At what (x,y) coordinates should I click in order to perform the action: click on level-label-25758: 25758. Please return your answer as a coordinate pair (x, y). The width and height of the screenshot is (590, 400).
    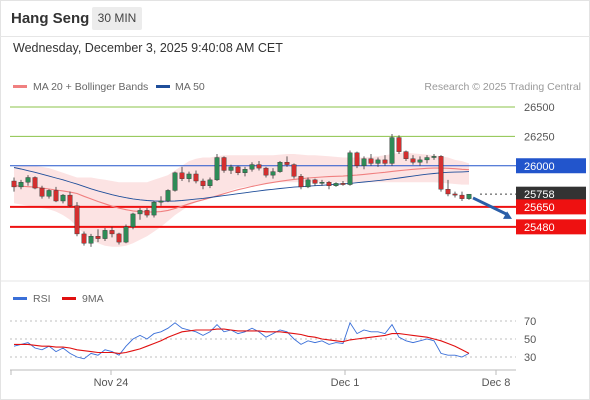
    Looking at the image, I should click on (539, 195).